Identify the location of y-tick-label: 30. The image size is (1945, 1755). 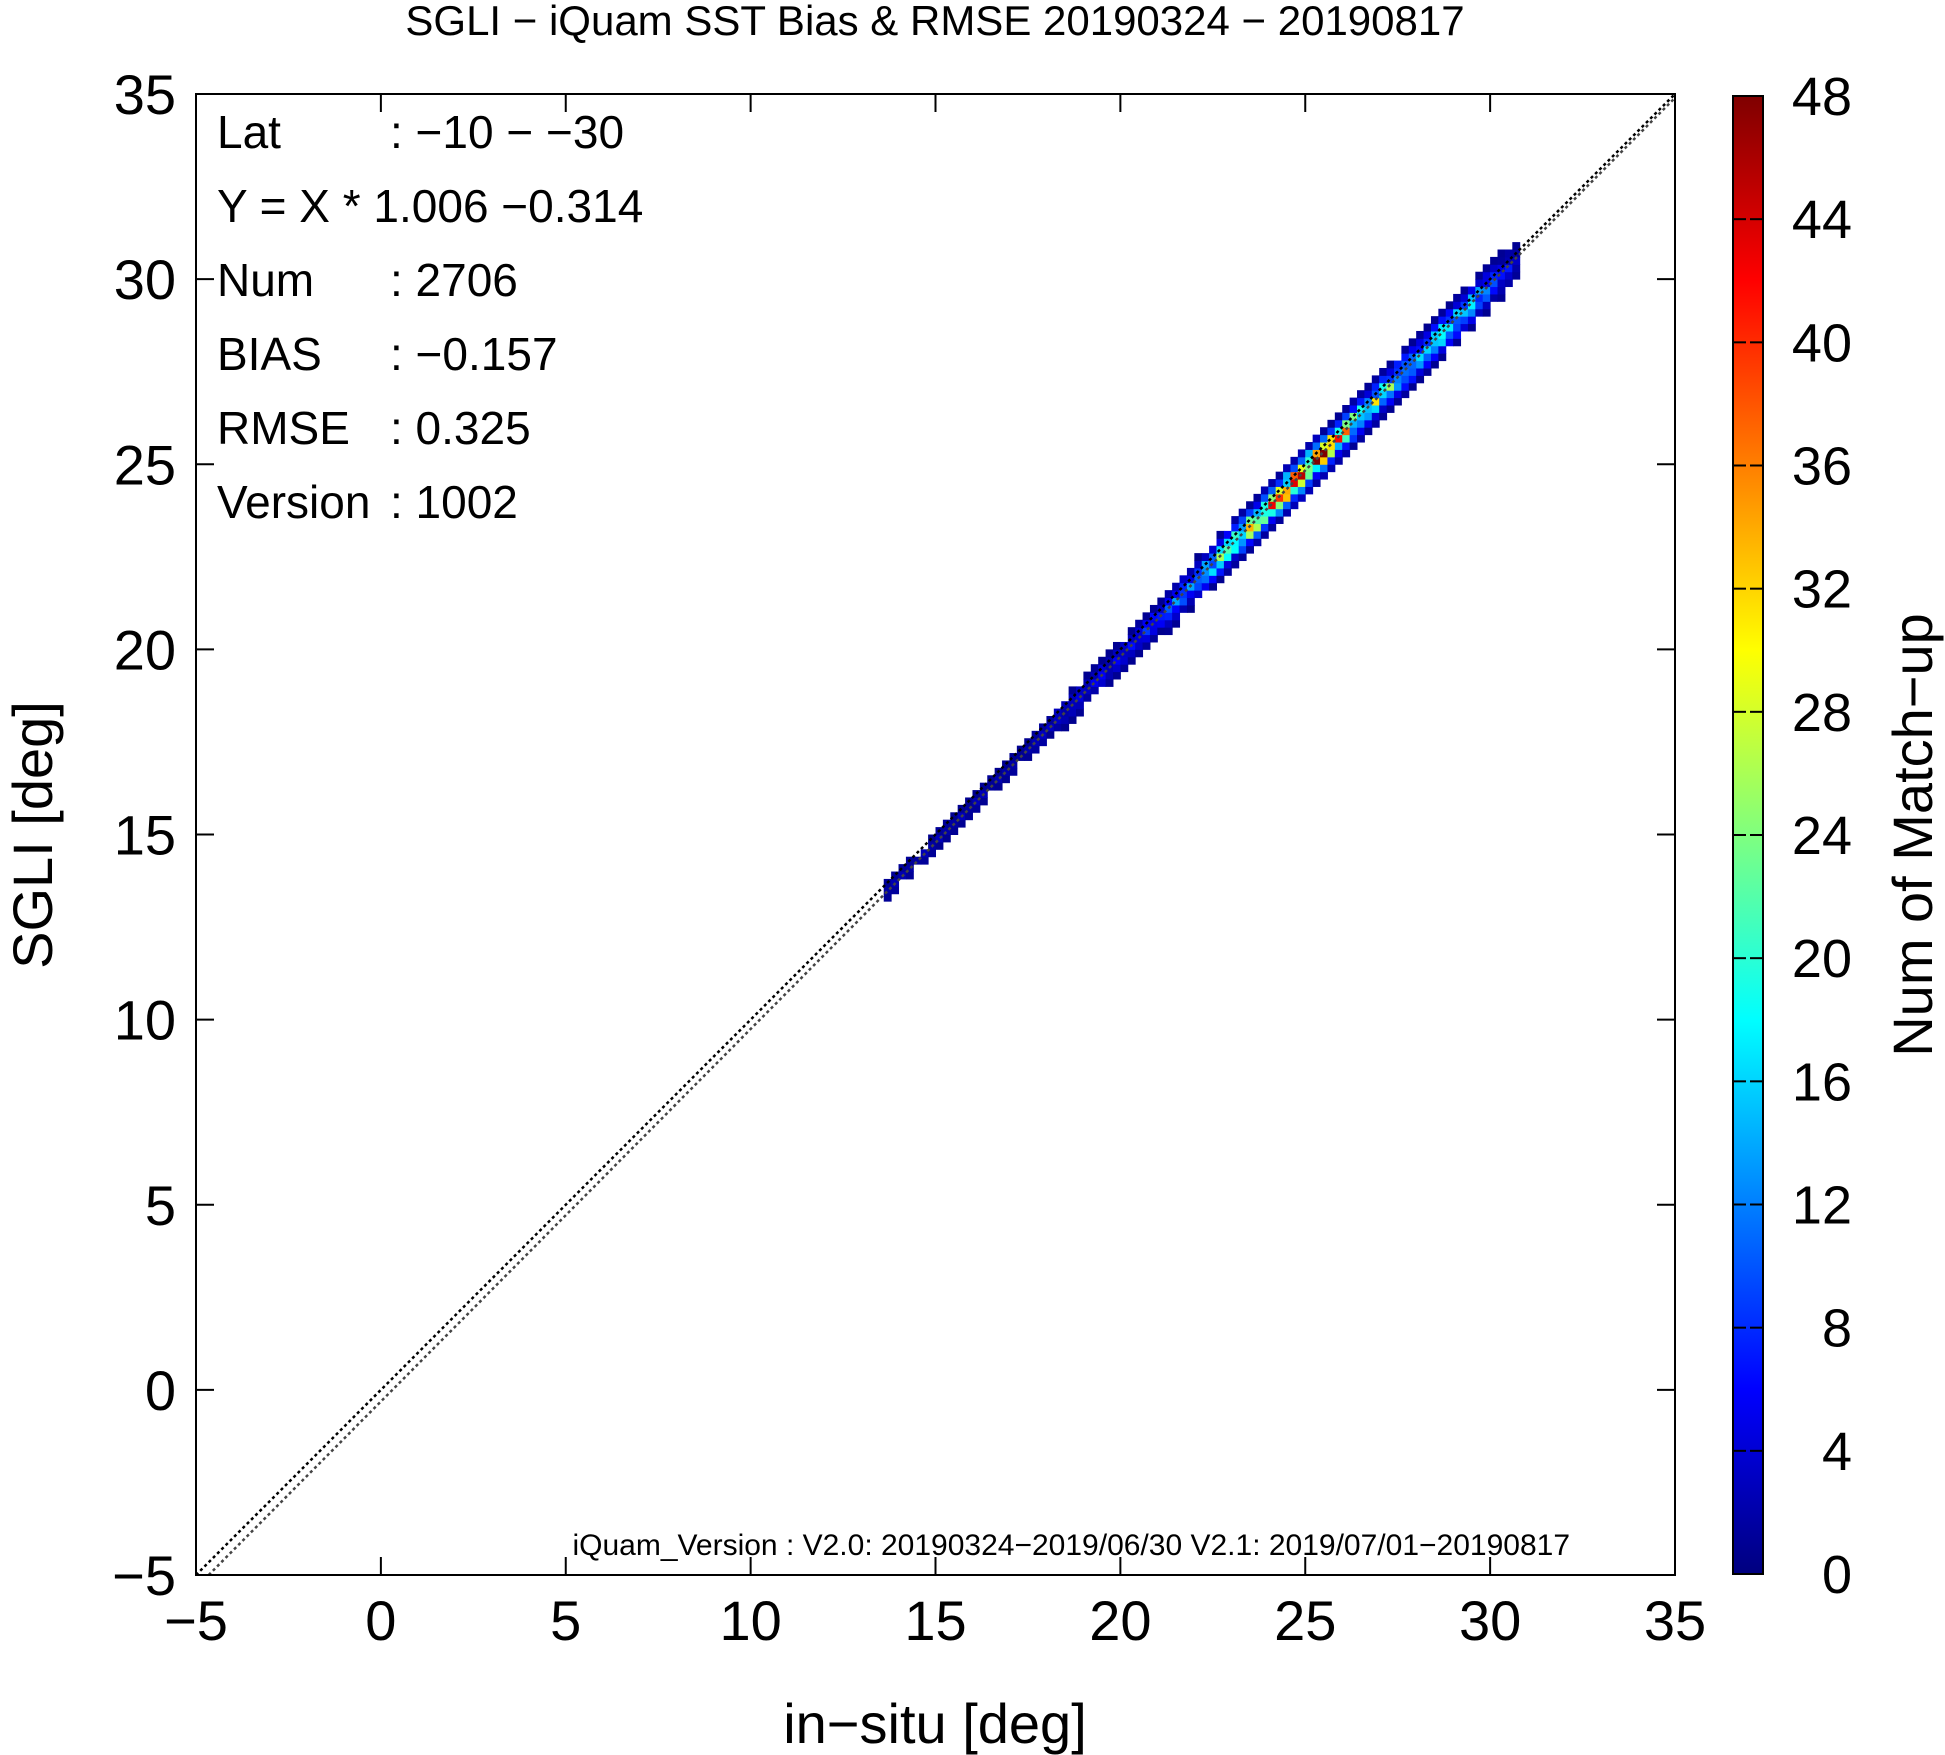
(145, 279).